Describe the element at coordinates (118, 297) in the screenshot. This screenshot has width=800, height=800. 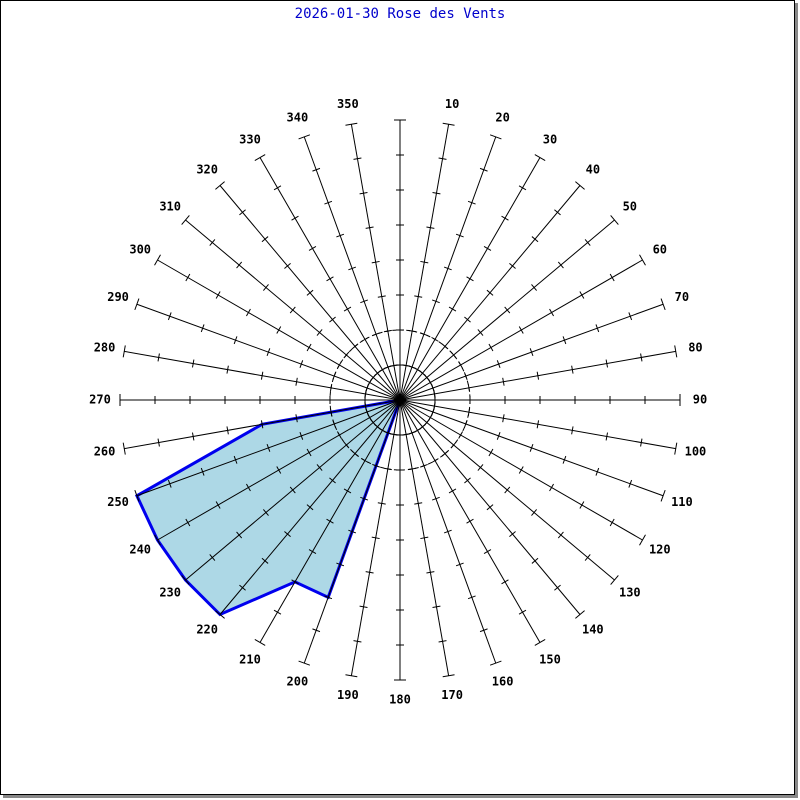
I see `direction-label: 290` at that location.